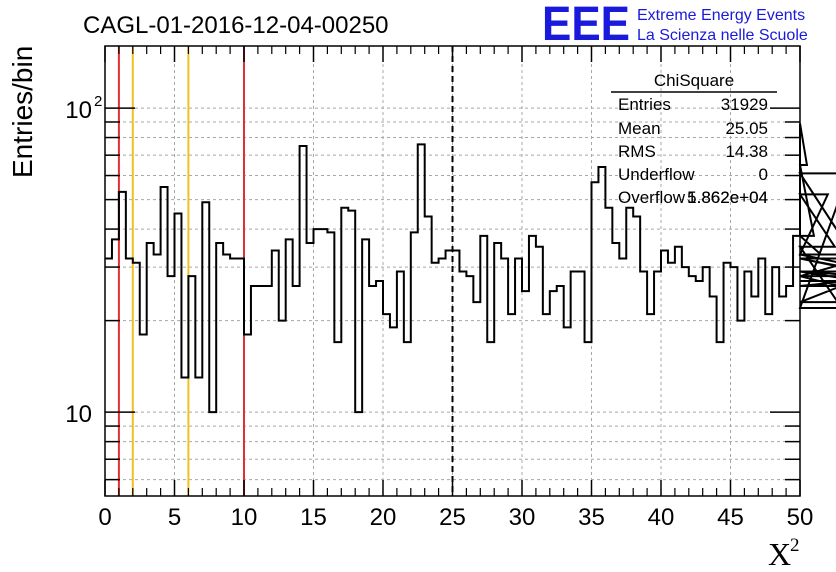  What do you see at coordinates (591, 517) in the screenshot?
I see `x-tick-label: 35` at bounding box center [591, 517].